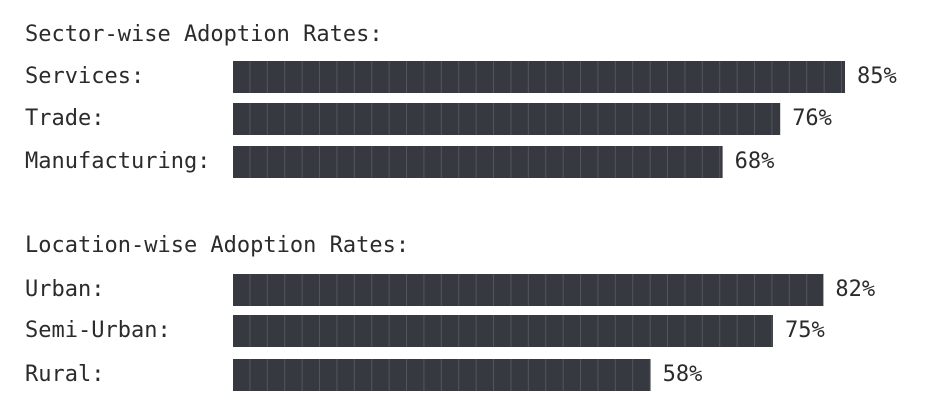 The width and height of the screenshot is (940, 417). I want to click on value-label: 85%, so click(877, 76).